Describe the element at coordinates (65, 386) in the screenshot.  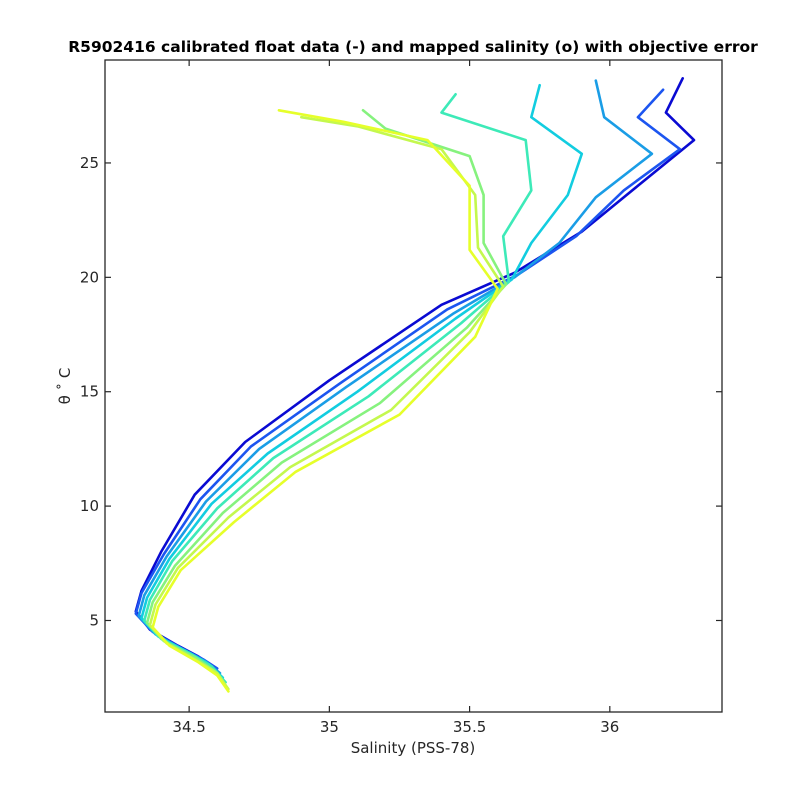
I see `y-axis-label: θ ˚ C` at that location.